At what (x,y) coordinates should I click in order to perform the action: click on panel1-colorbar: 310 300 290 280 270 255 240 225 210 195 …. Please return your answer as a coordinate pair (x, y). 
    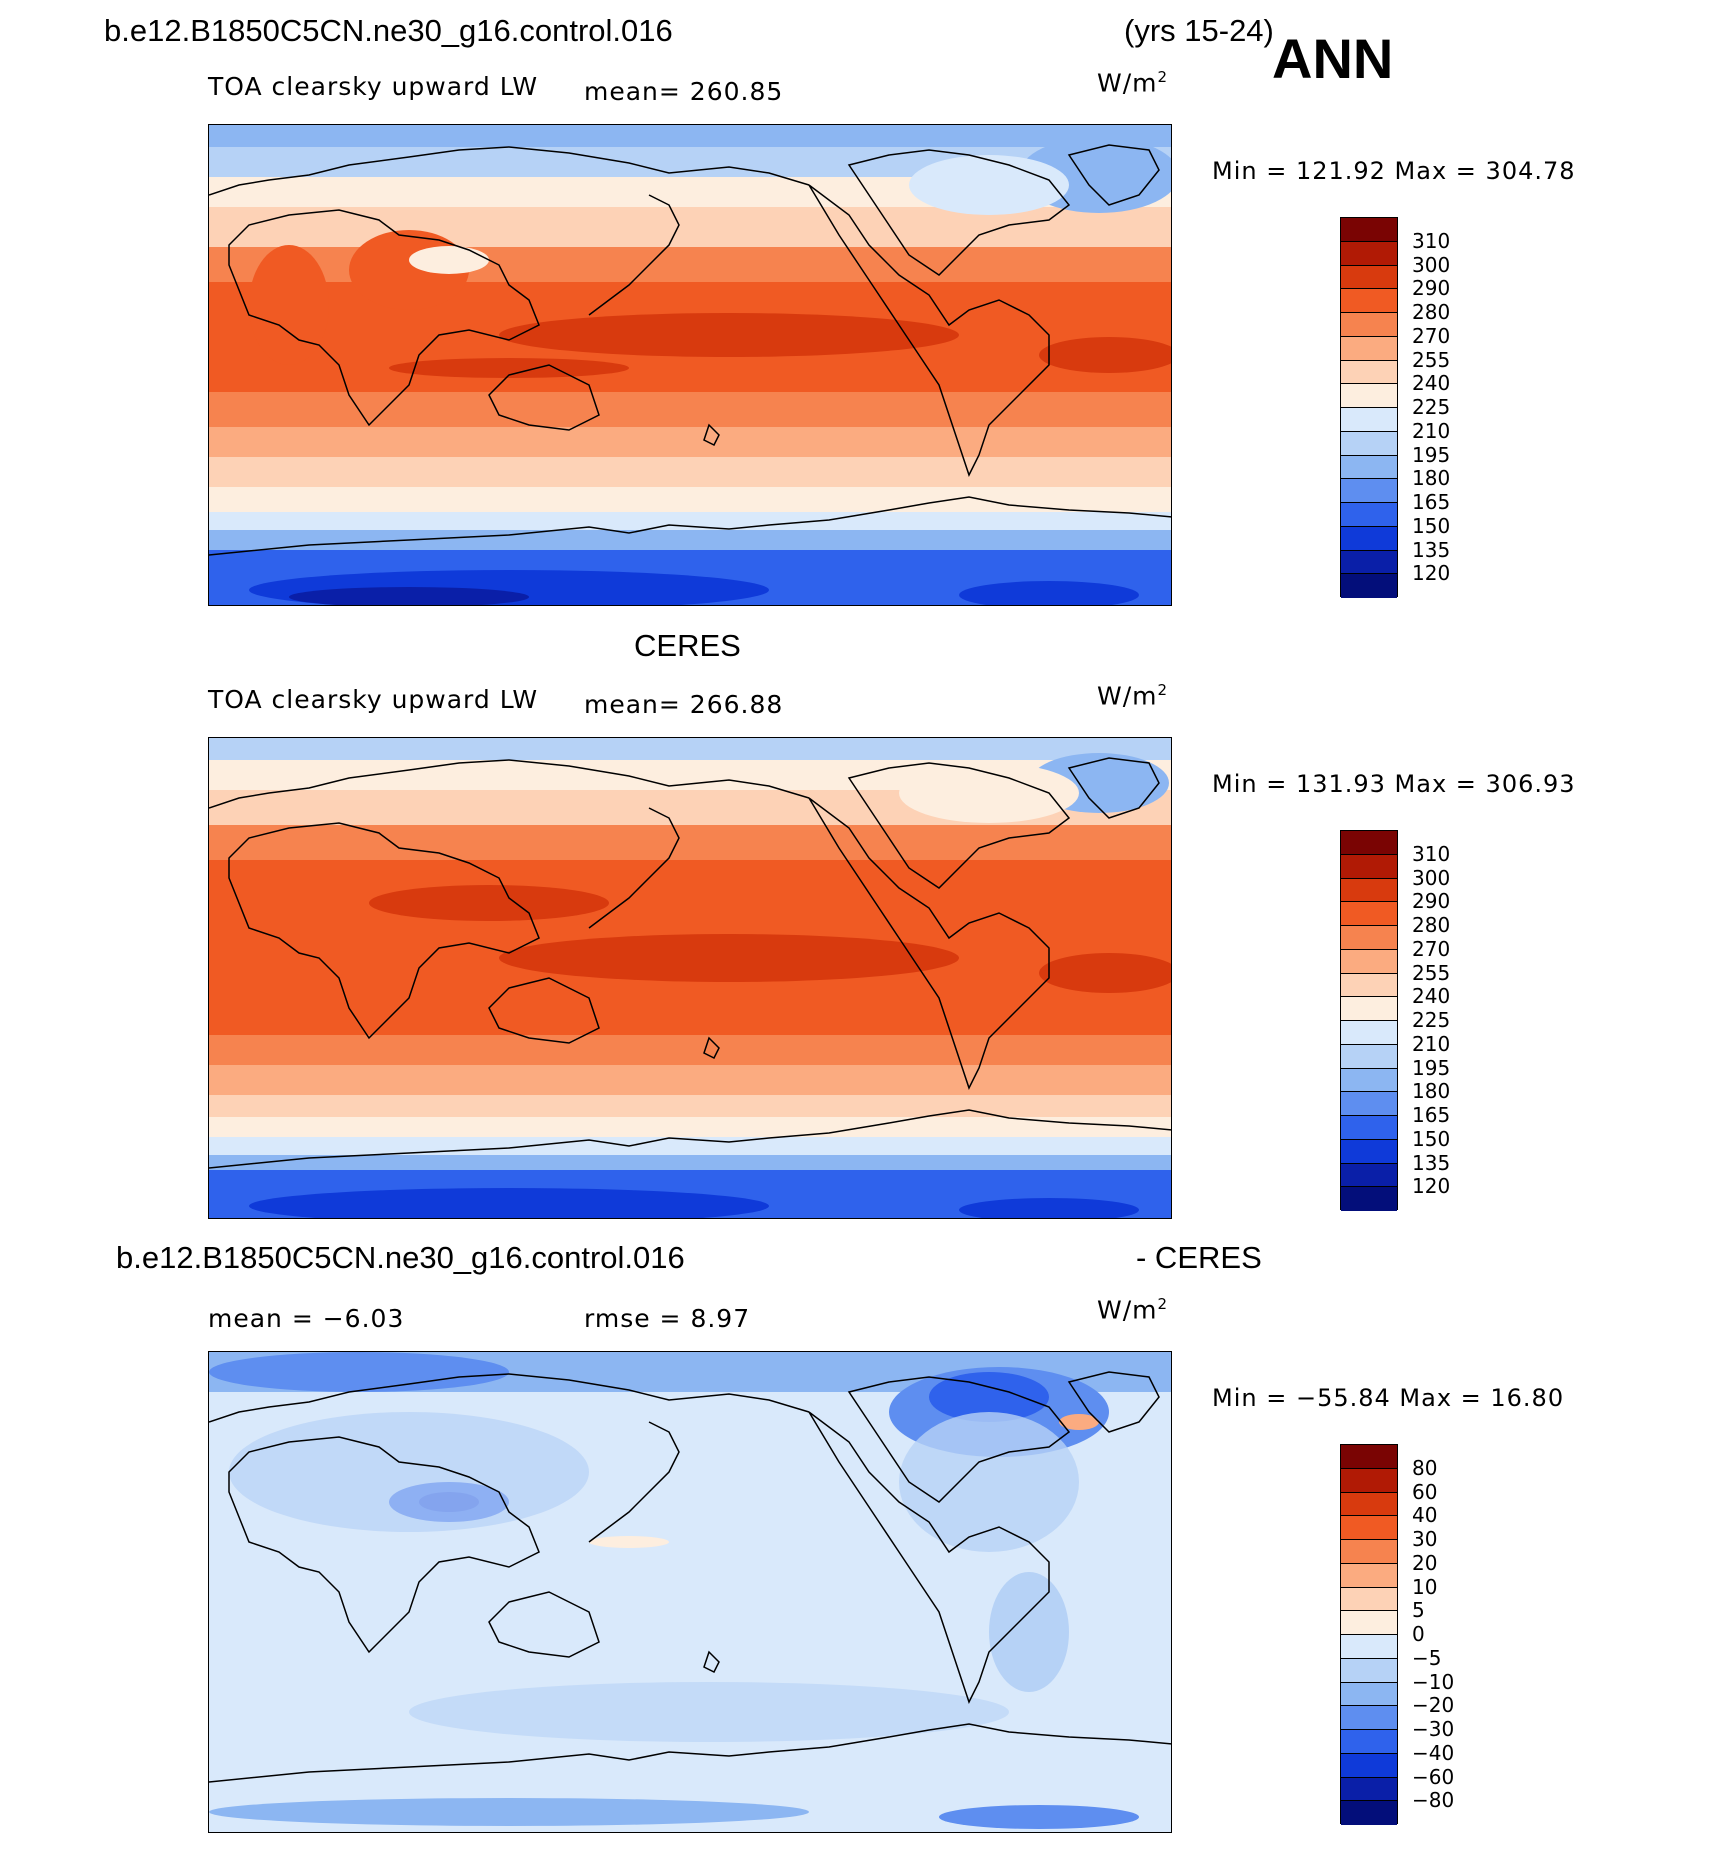
    Looking at the image, I should click on (1395, 407).